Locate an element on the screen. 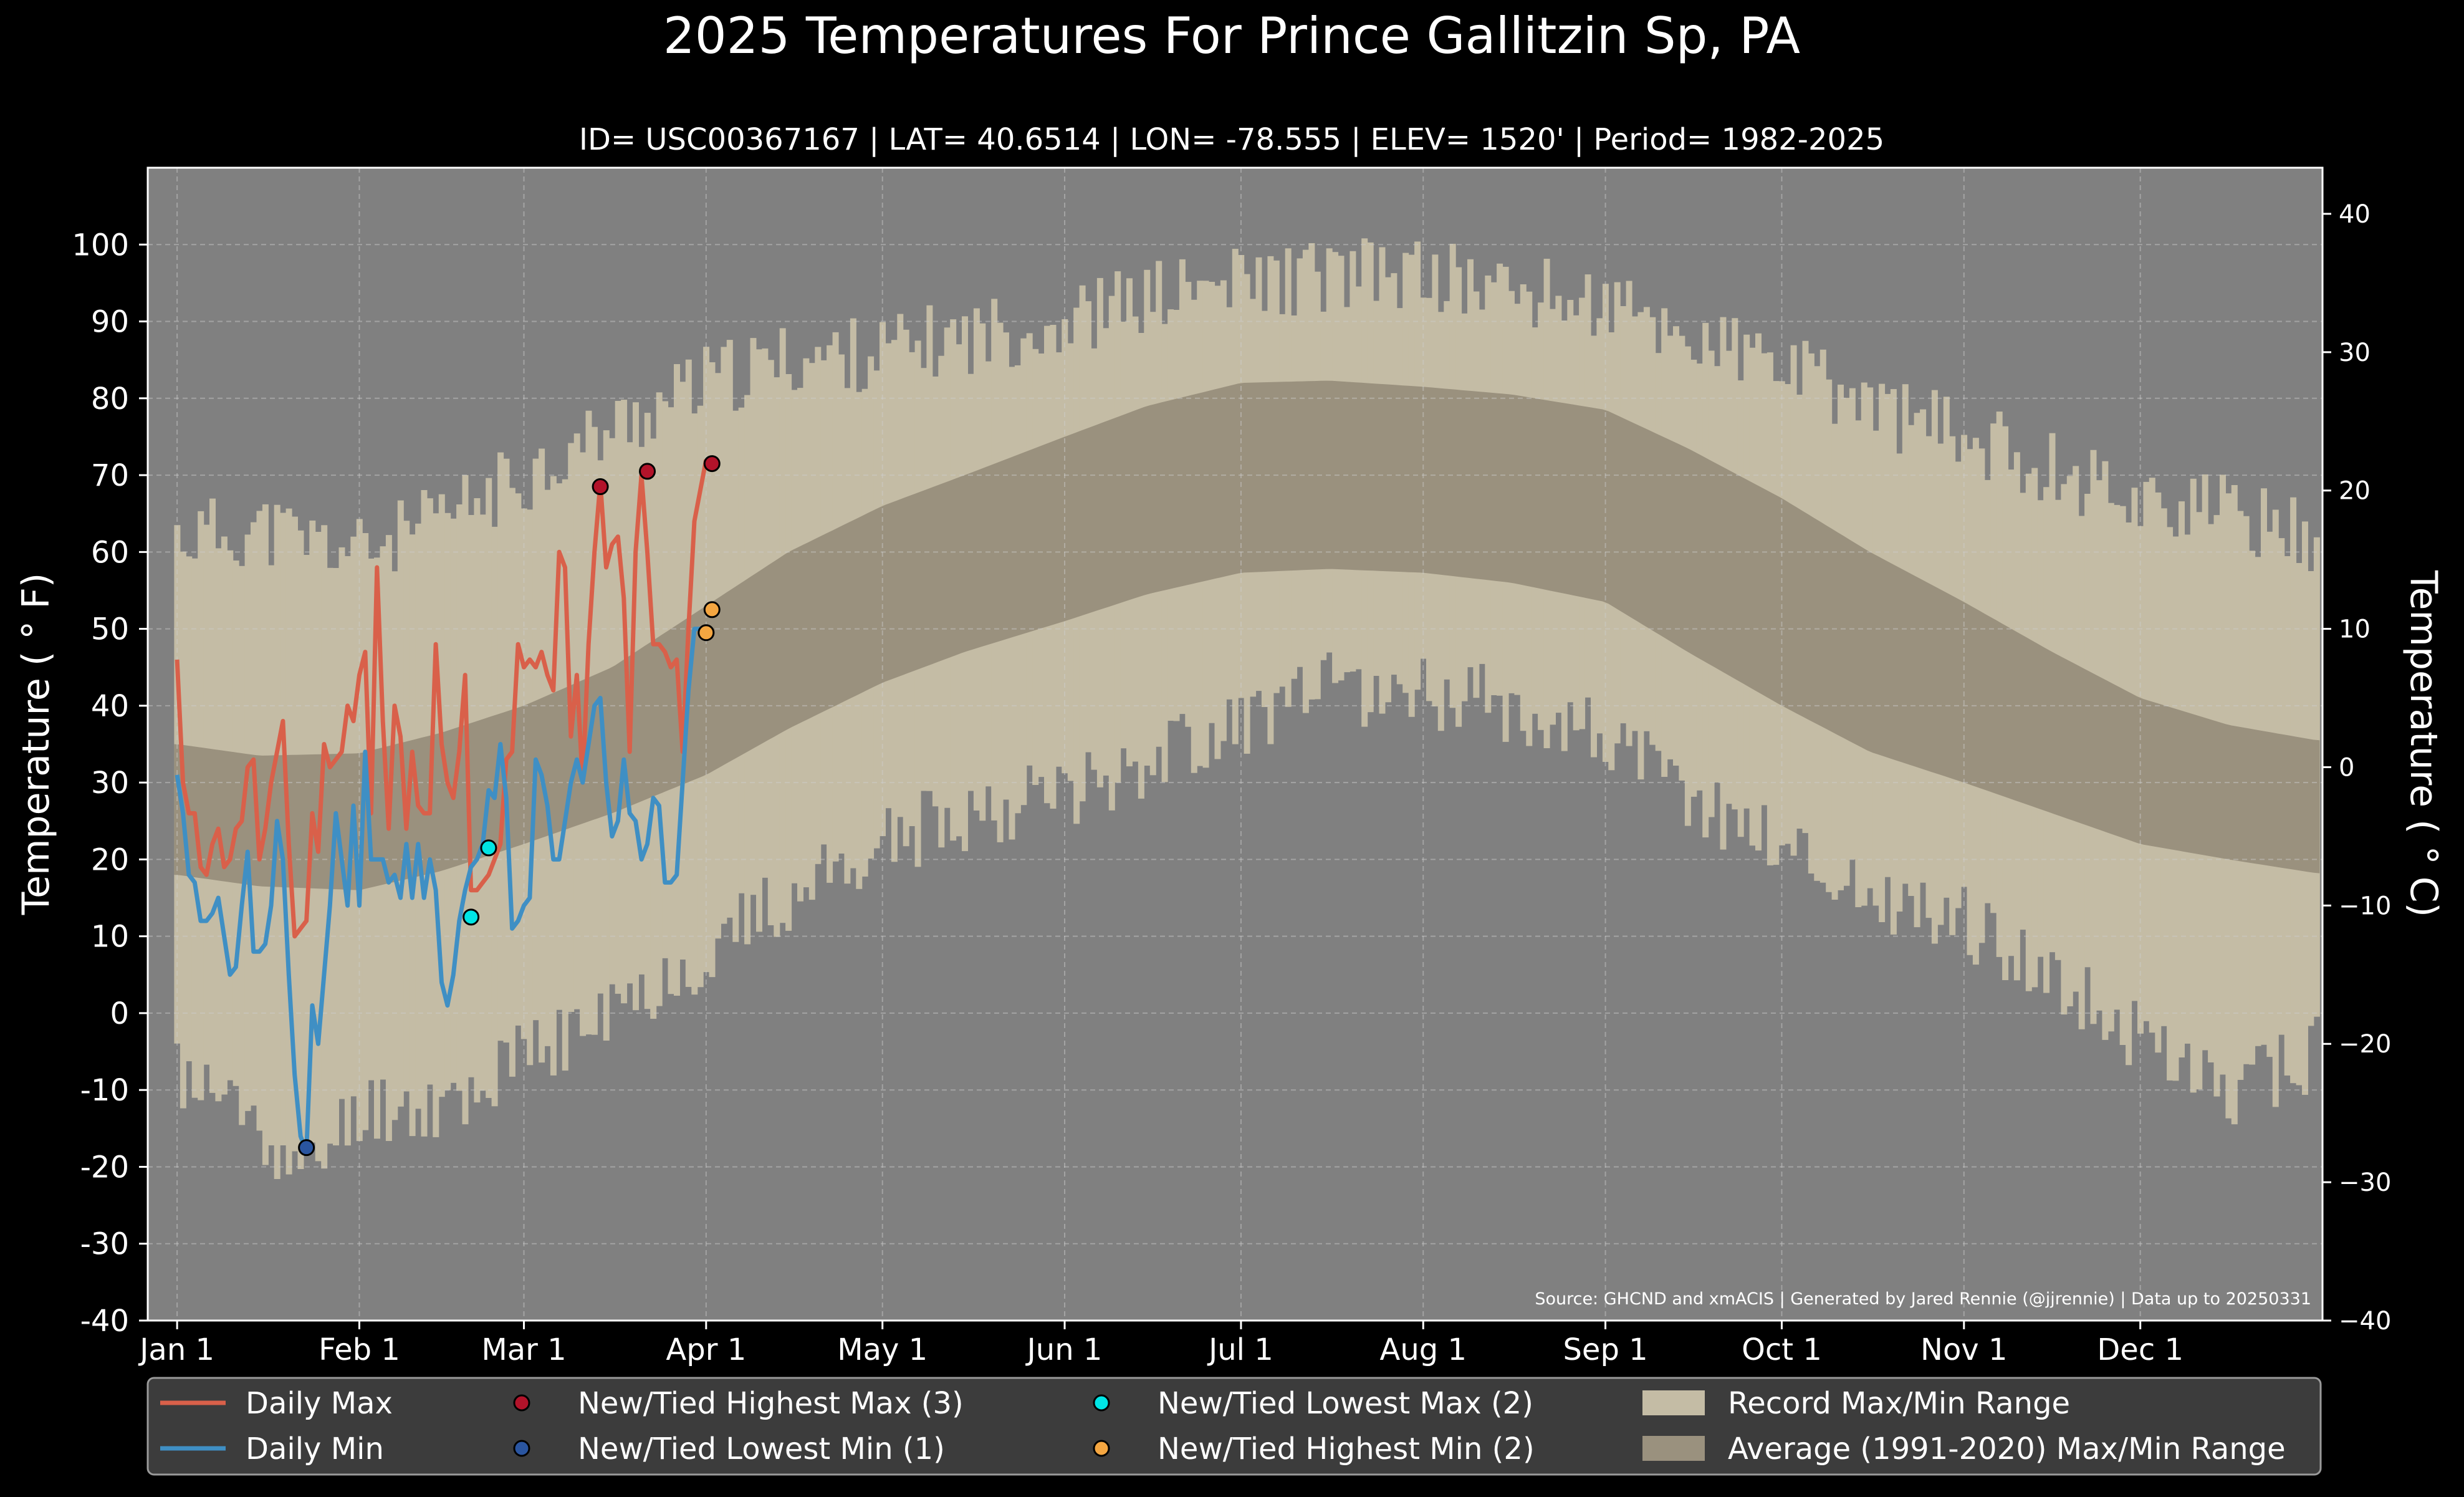 This screenshot has width=2464, height=1497. x-tick-label: Dec 1 is located at coordinates (2140, 1349).